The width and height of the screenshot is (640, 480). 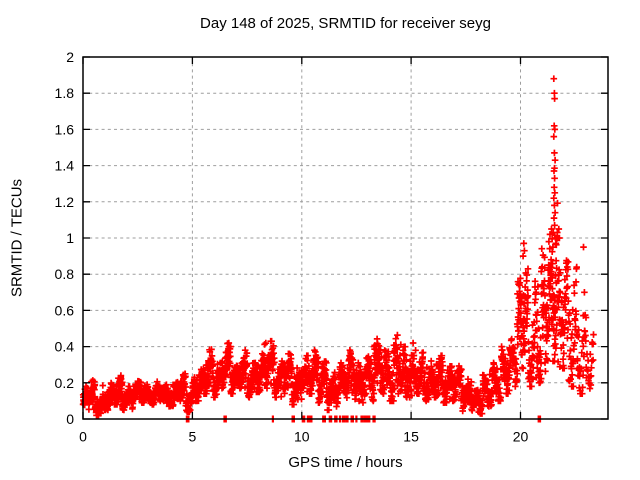 I want to click on y-tick-label: 1.2, so click(x=65, y=202).